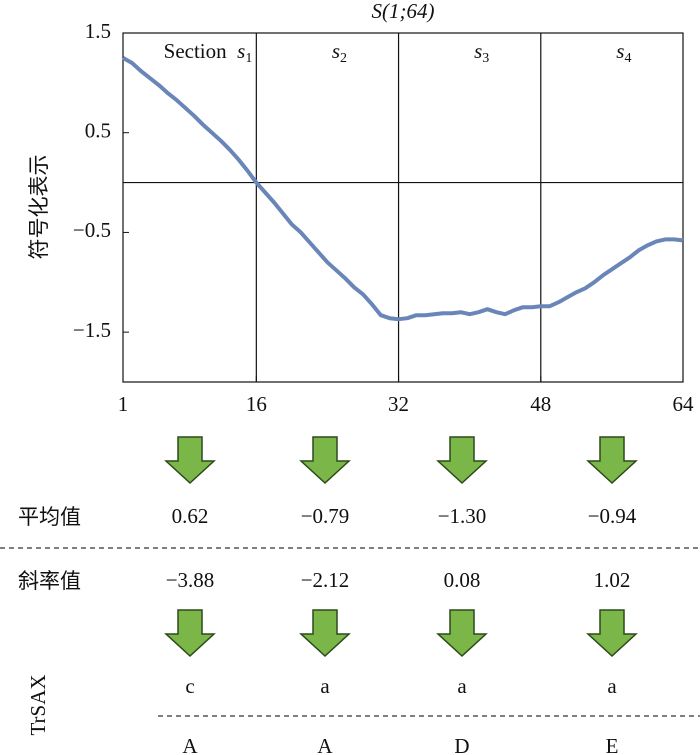  What do you see at coordinates (684, 404) in the screenshot?
I see `x-tick-label: 64` at bounding box center [684, 404].